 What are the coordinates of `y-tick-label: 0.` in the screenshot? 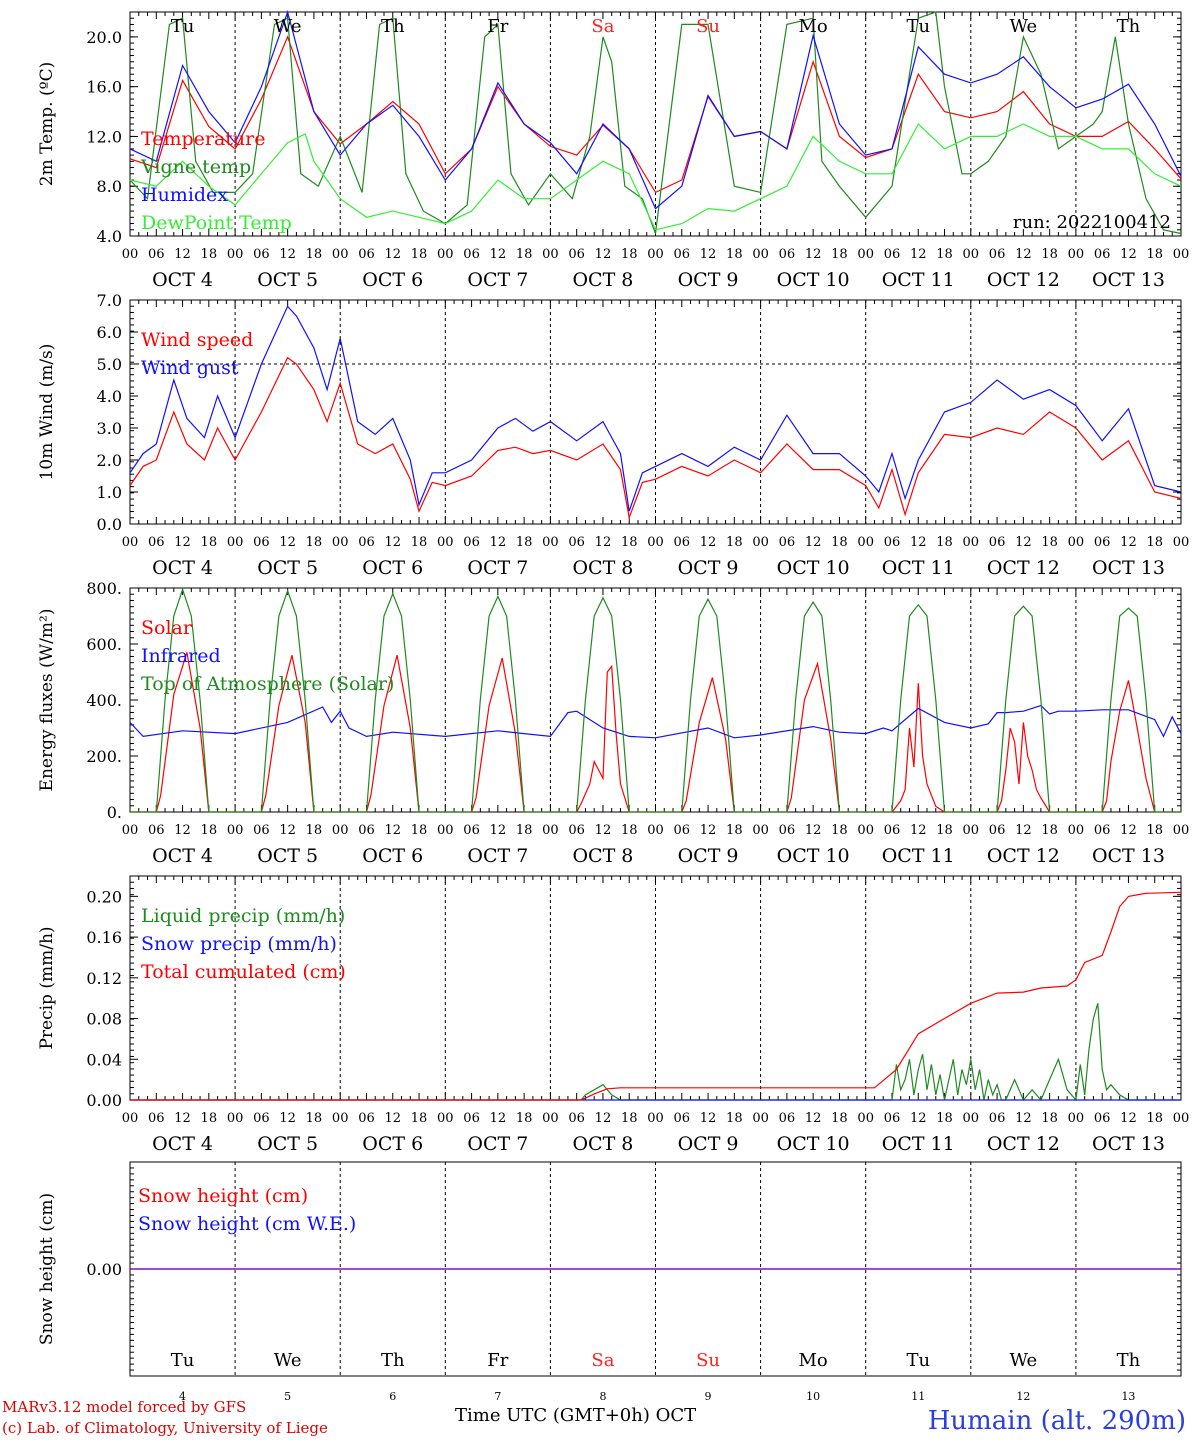 It's located at (114, 812).